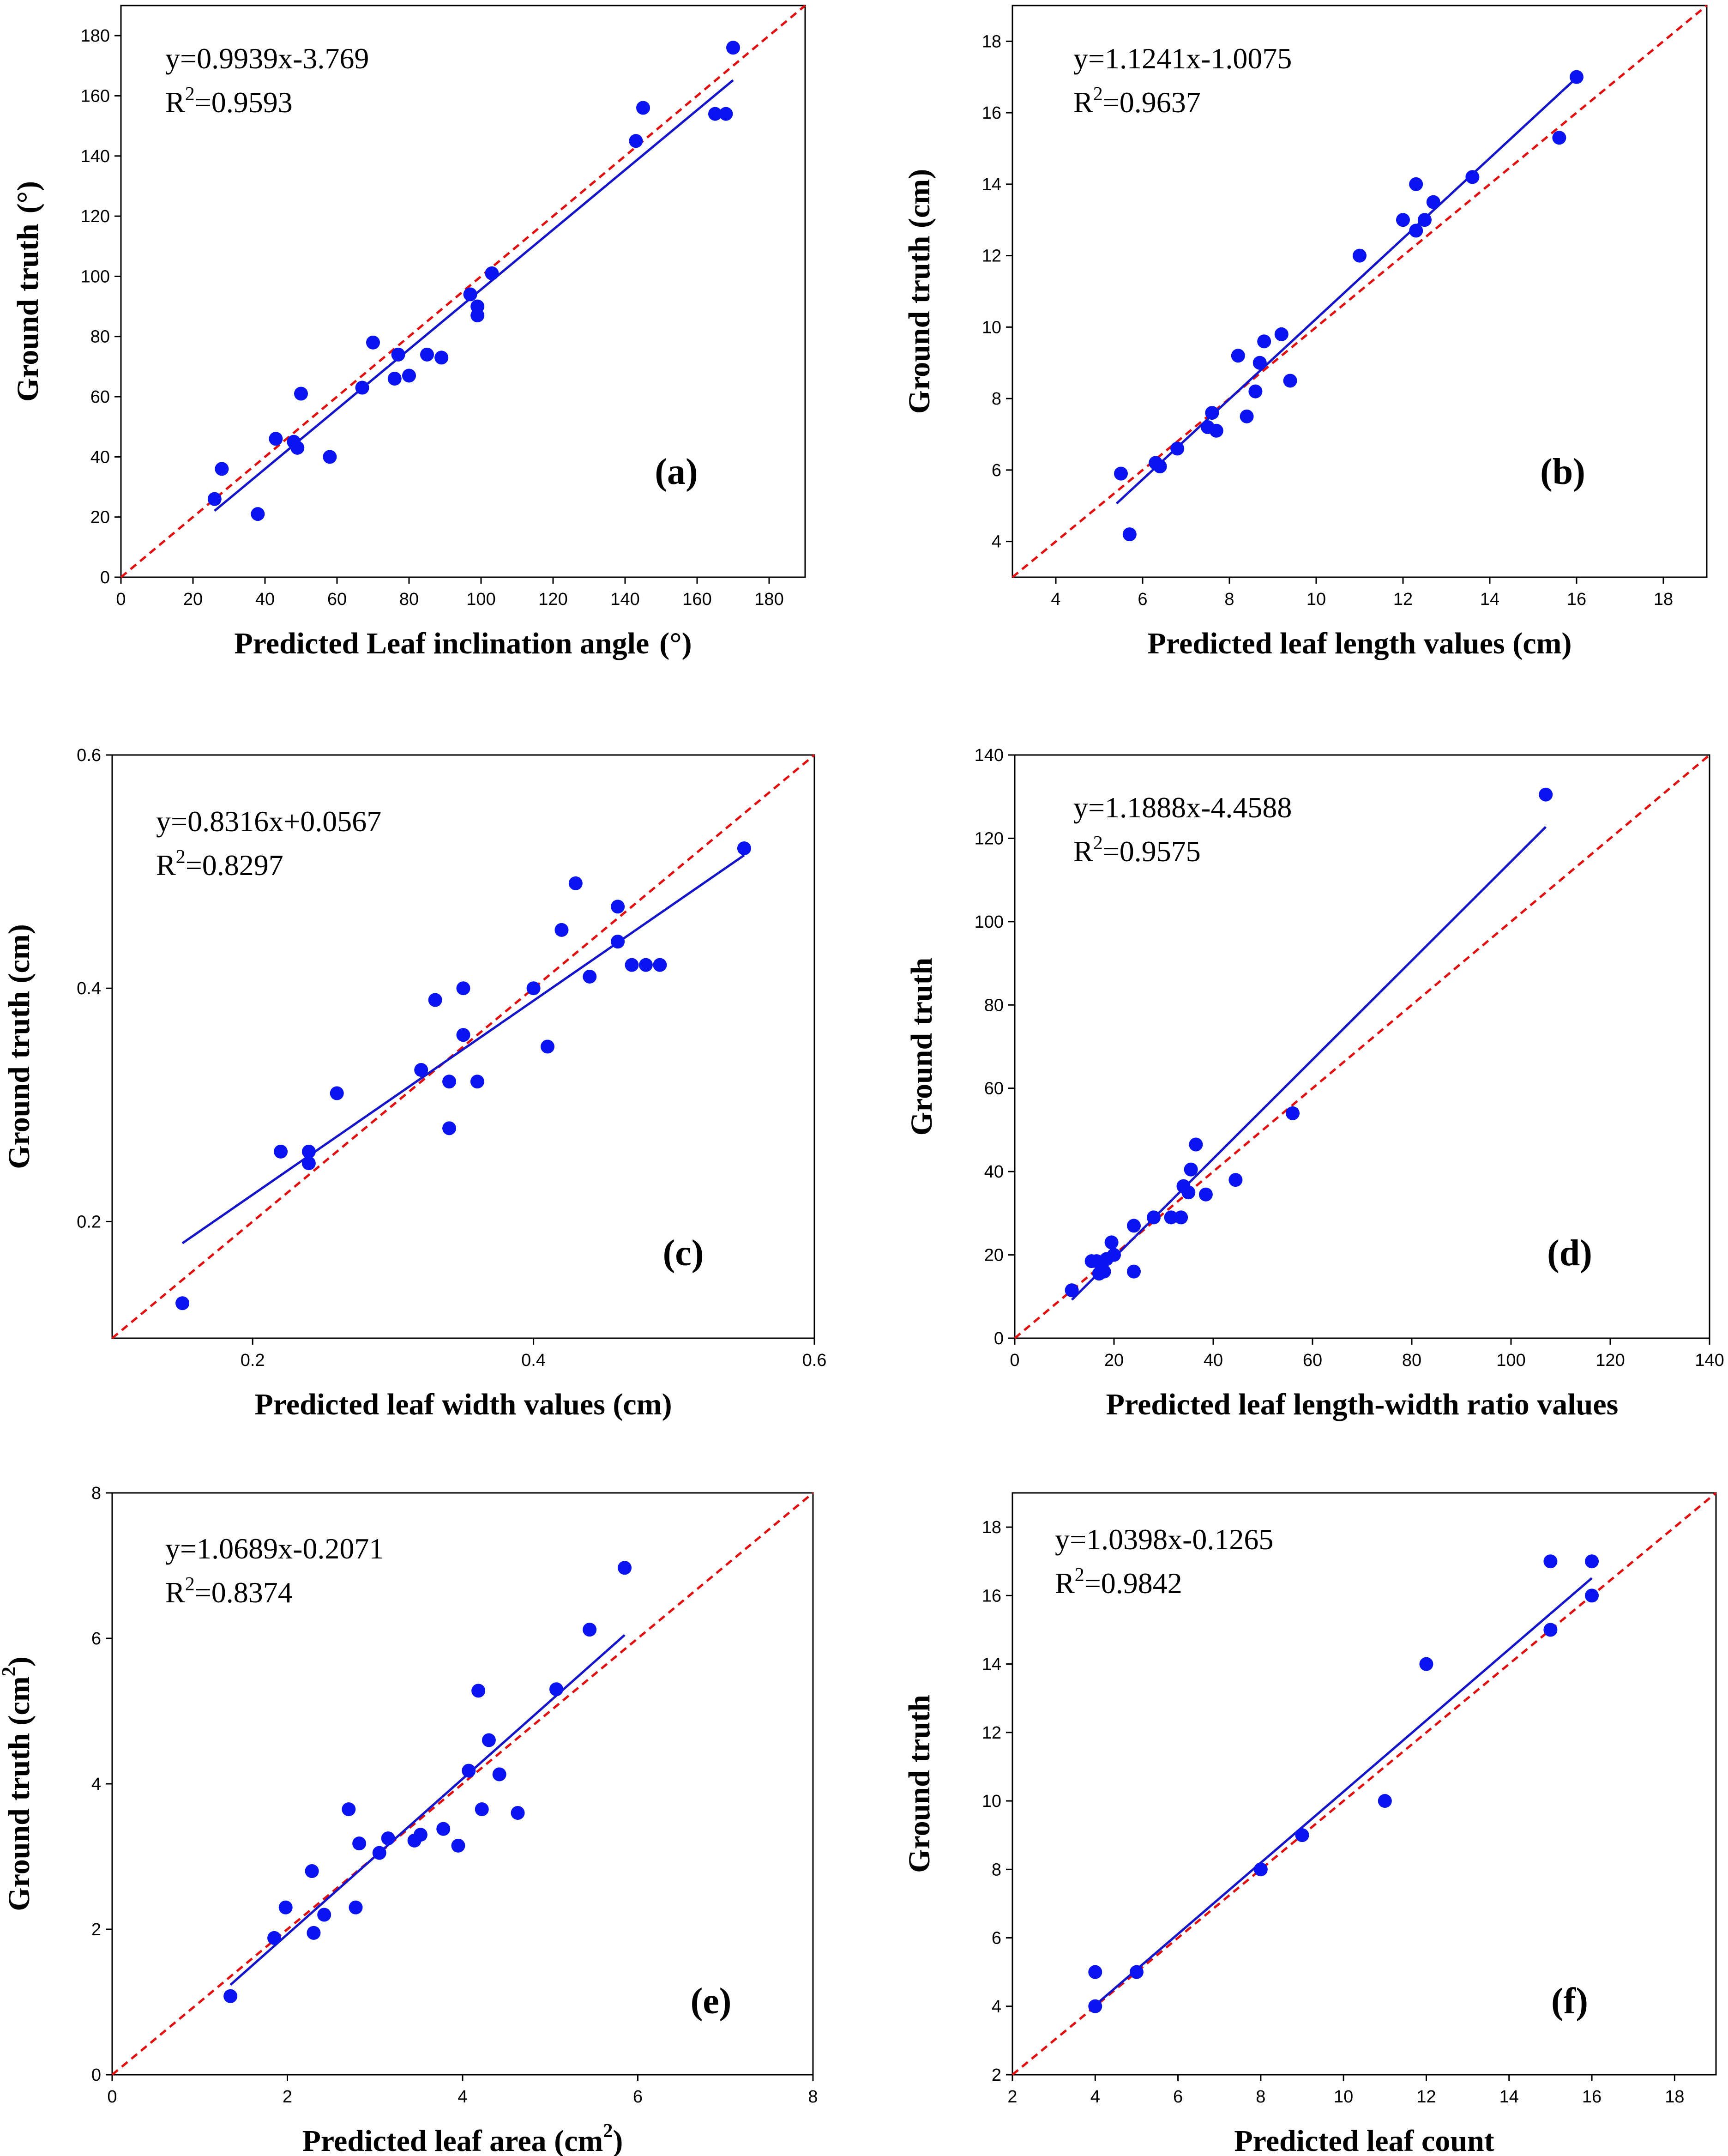 This screenshot has width=1728, height=2156. Describe the element at coordinates (89, 988) in the screenshot. I see `y-tick-label: 0.4` at that location.